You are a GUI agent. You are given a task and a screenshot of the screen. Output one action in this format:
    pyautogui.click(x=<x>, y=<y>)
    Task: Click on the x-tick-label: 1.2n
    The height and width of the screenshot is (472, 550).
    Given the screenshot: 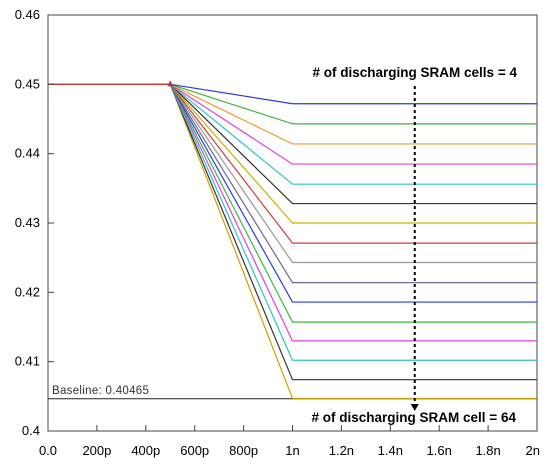 What is the action you would take?
    pyautogui.click(x=341, y=450)
    